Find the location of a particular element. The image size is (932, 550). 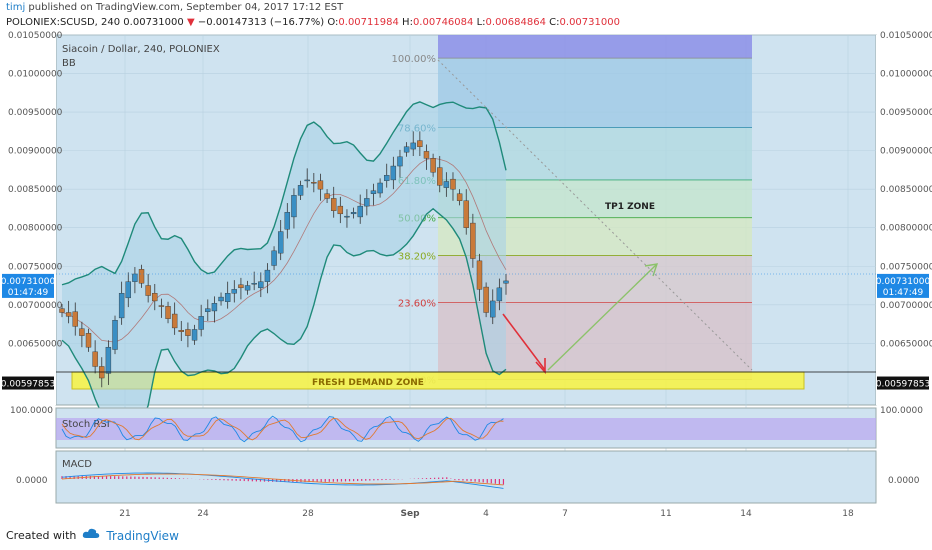

macd-tick: 0.0000 is located at coordinates (32, 481).